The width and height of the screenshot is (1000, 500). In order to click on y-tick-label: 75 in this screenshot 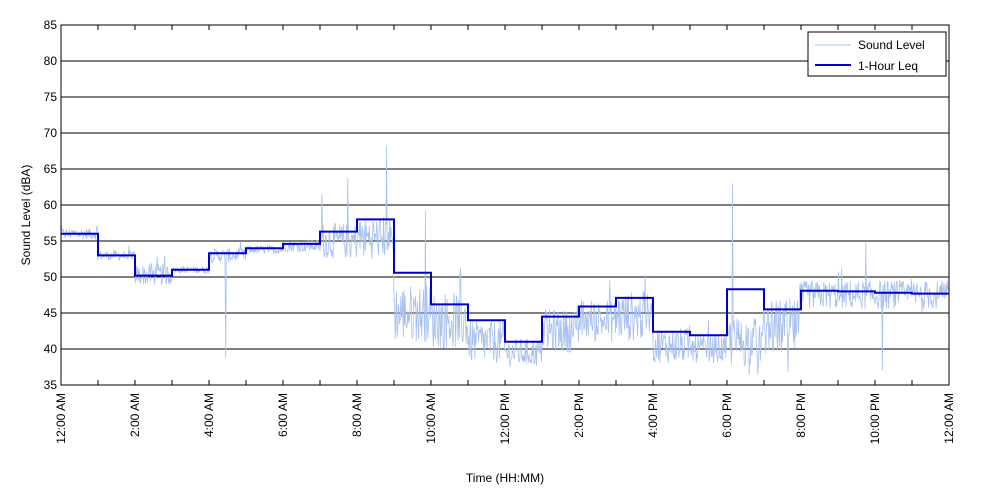, I will do `click(51, 97)`.